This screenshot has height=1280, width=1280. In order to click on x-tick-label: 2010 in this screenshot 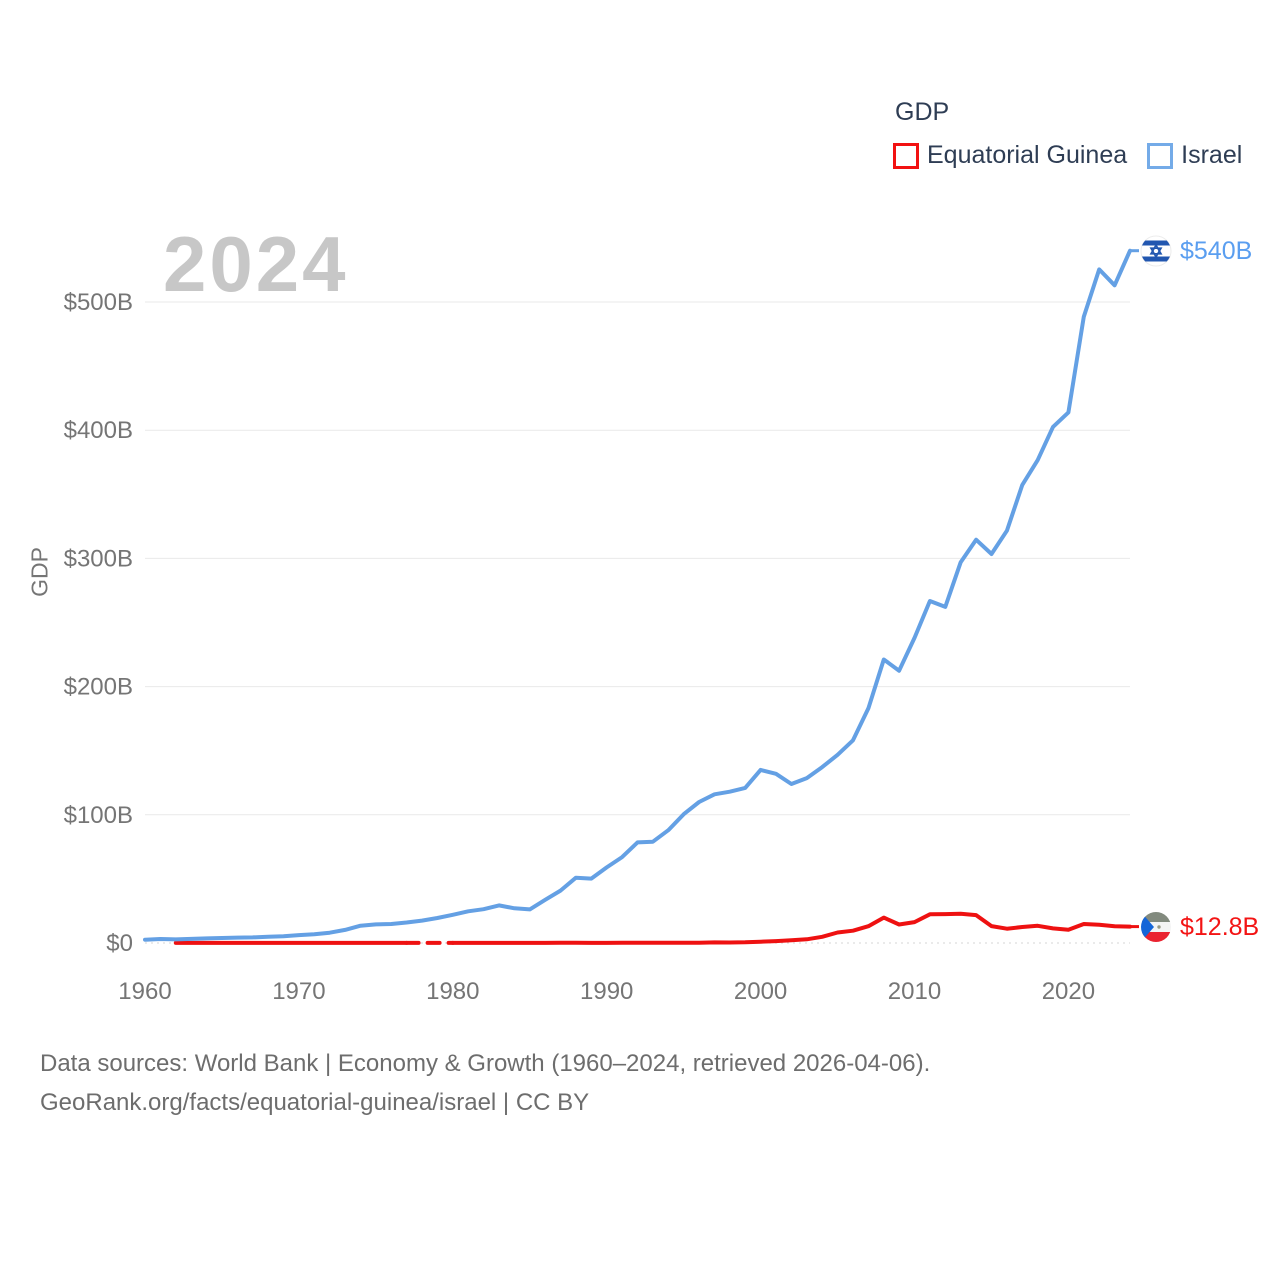, I will do `click(914, 991)`.